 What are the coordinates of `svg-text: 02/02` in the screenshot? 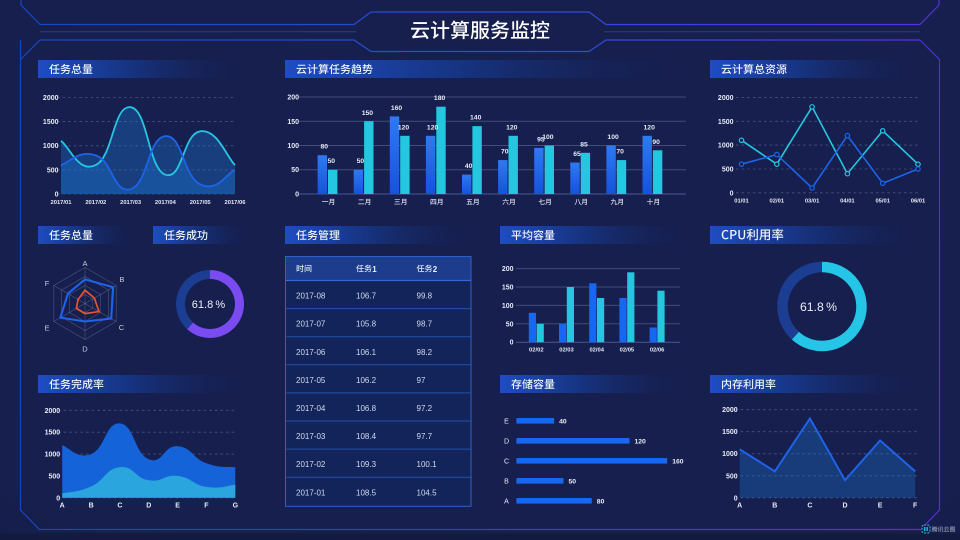 It's located at (536, 350).